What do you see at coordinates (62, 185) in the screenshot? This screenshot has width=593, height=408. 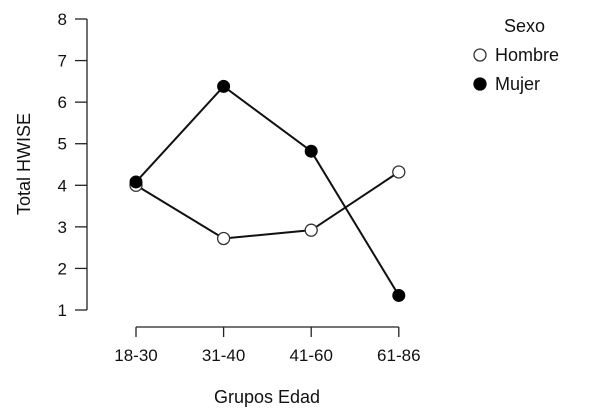 I see `y-tick-label: 4` at bounding box center [62, 185].